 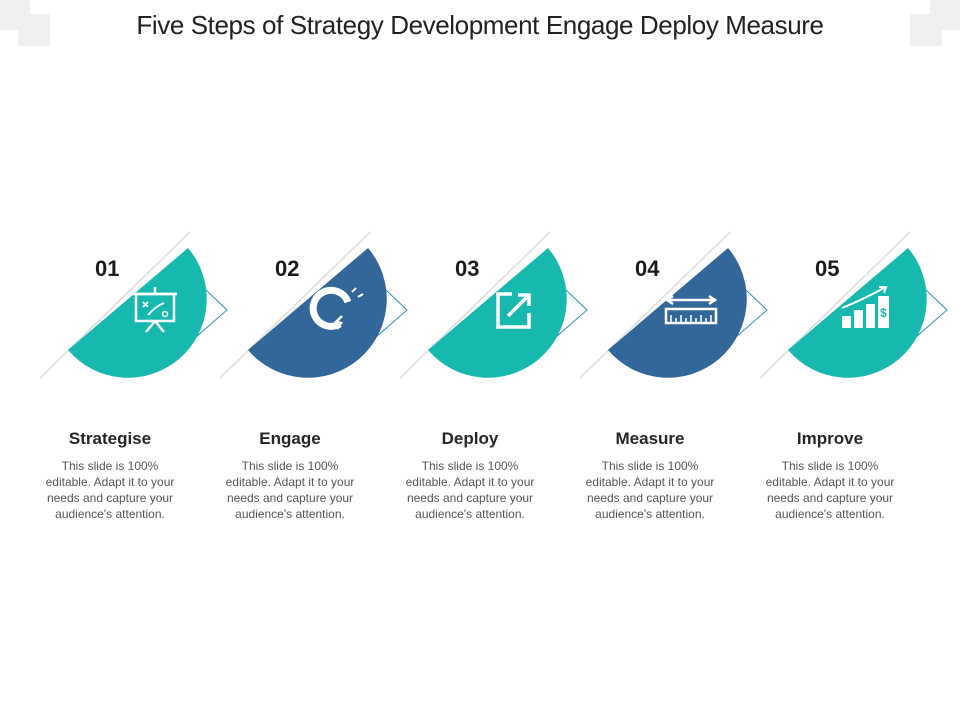 What do you see at coordinates (865, 307) in the screenshot?
I see `growth-chart-icon: $` at bounding box center [865, 307].